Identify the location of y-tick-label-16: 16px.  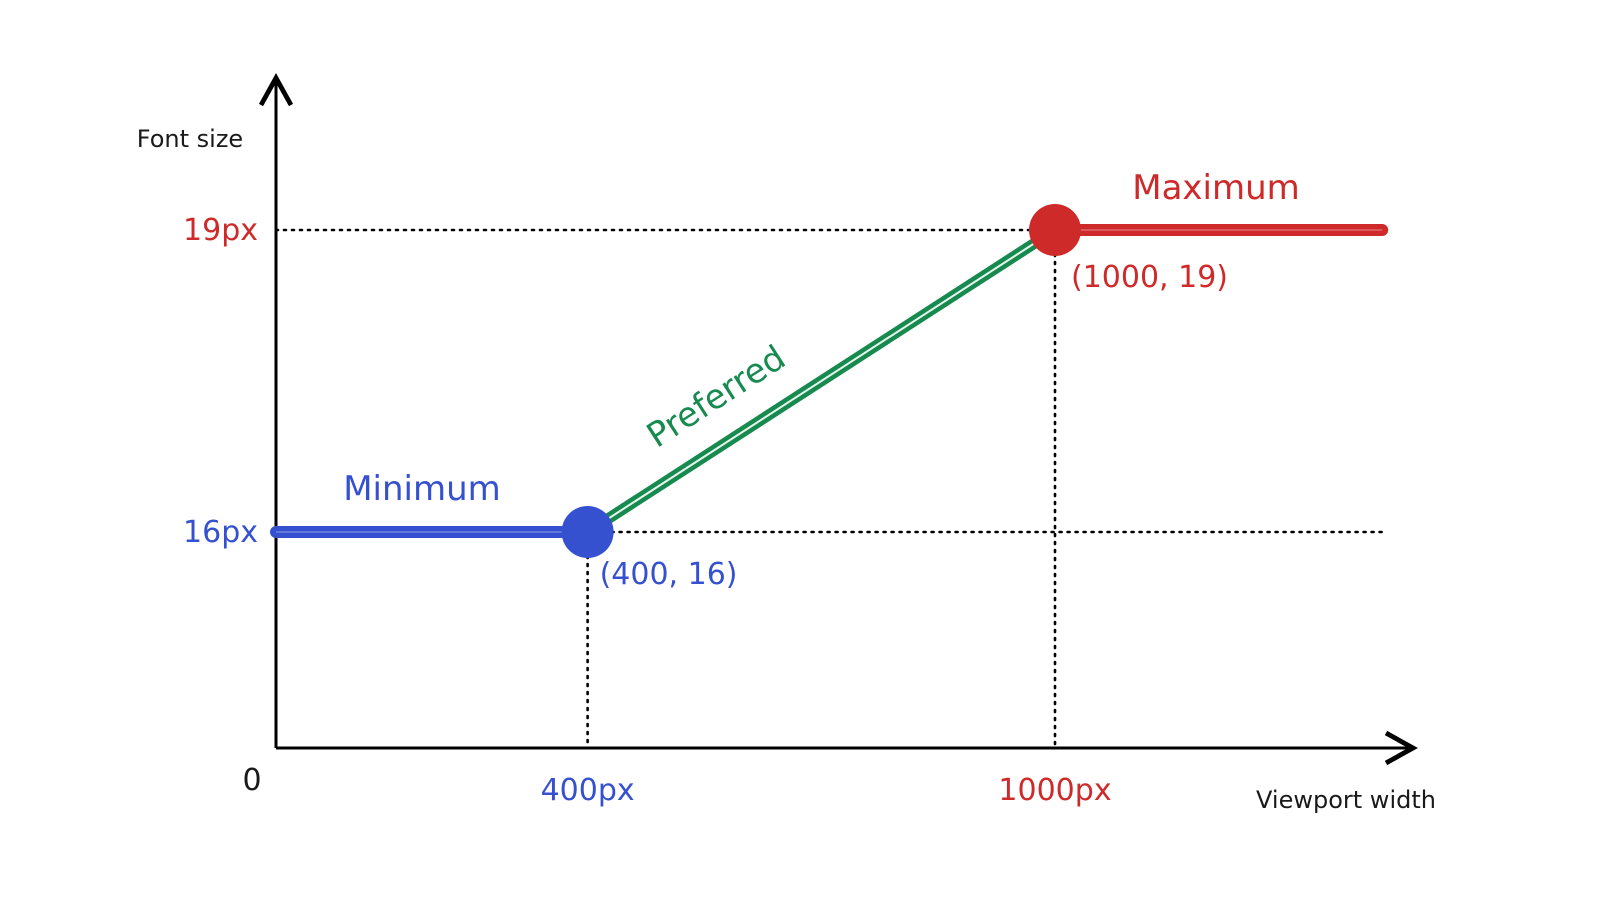
(220, 532).